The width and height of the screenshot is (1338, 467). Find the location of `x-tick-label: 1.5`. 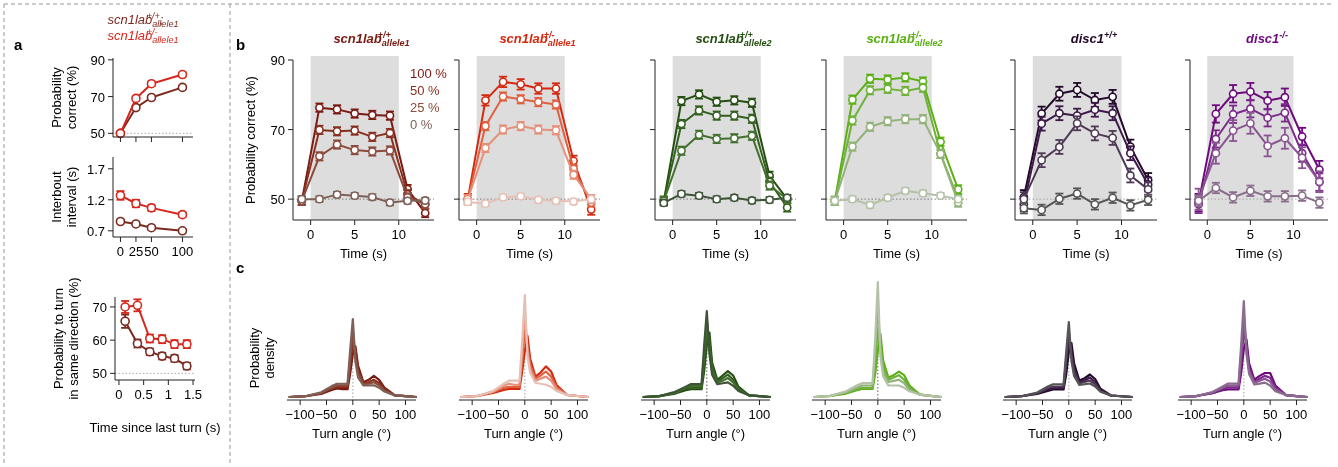

x-tick-label: 1.5 is located at coordinates (193, 394).